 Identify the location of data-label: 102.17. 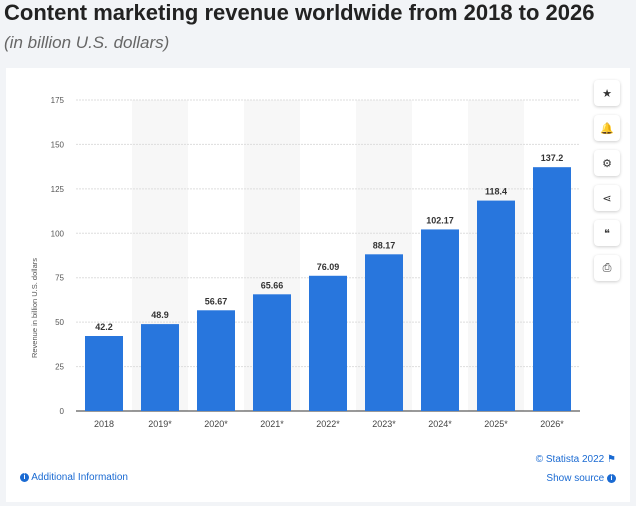
(440, 220).